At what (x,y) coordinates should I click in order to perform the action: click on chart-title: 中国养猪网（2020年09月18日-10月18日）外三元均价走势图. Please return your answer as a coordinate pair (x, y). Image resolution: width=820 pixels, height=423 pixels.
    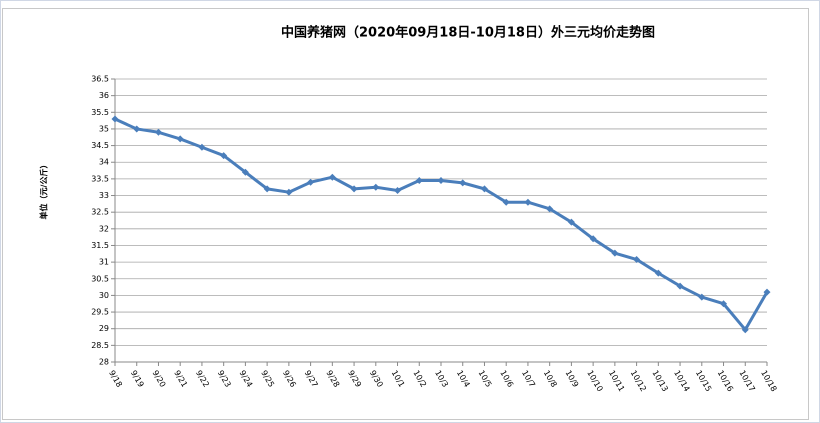
    Looking at the image, I should click on (468, 33).